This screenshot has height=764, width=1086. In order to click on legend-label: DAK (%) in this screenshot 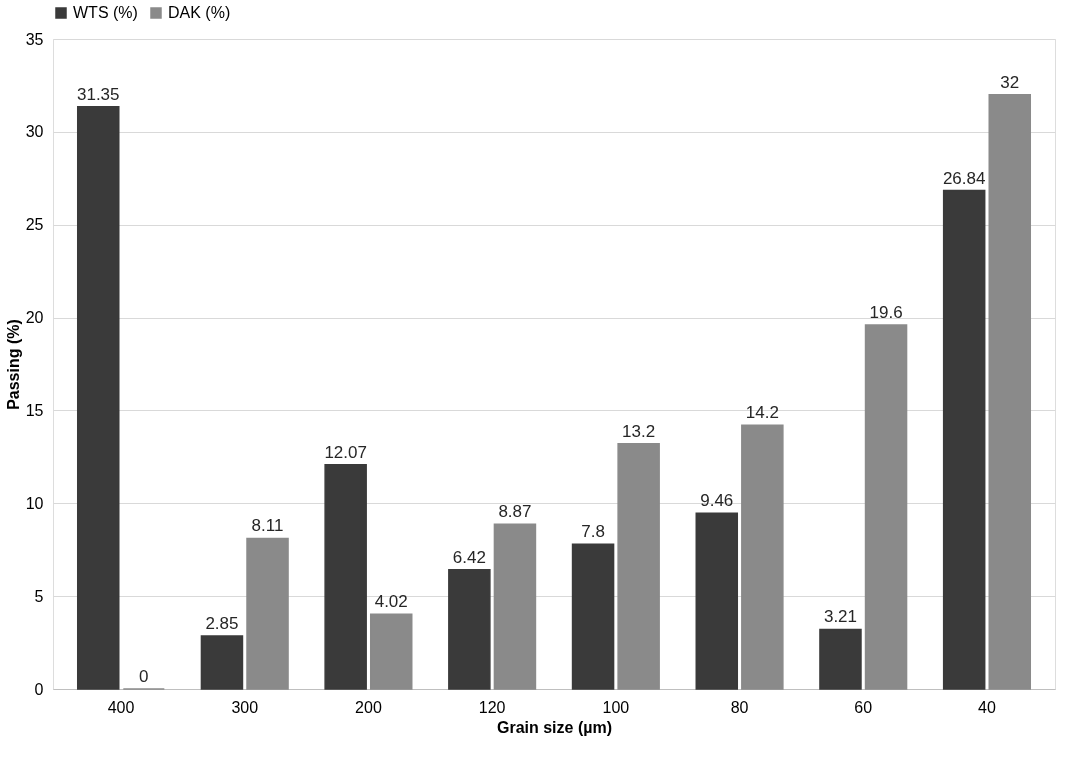, I will do `click(199, 12)`.